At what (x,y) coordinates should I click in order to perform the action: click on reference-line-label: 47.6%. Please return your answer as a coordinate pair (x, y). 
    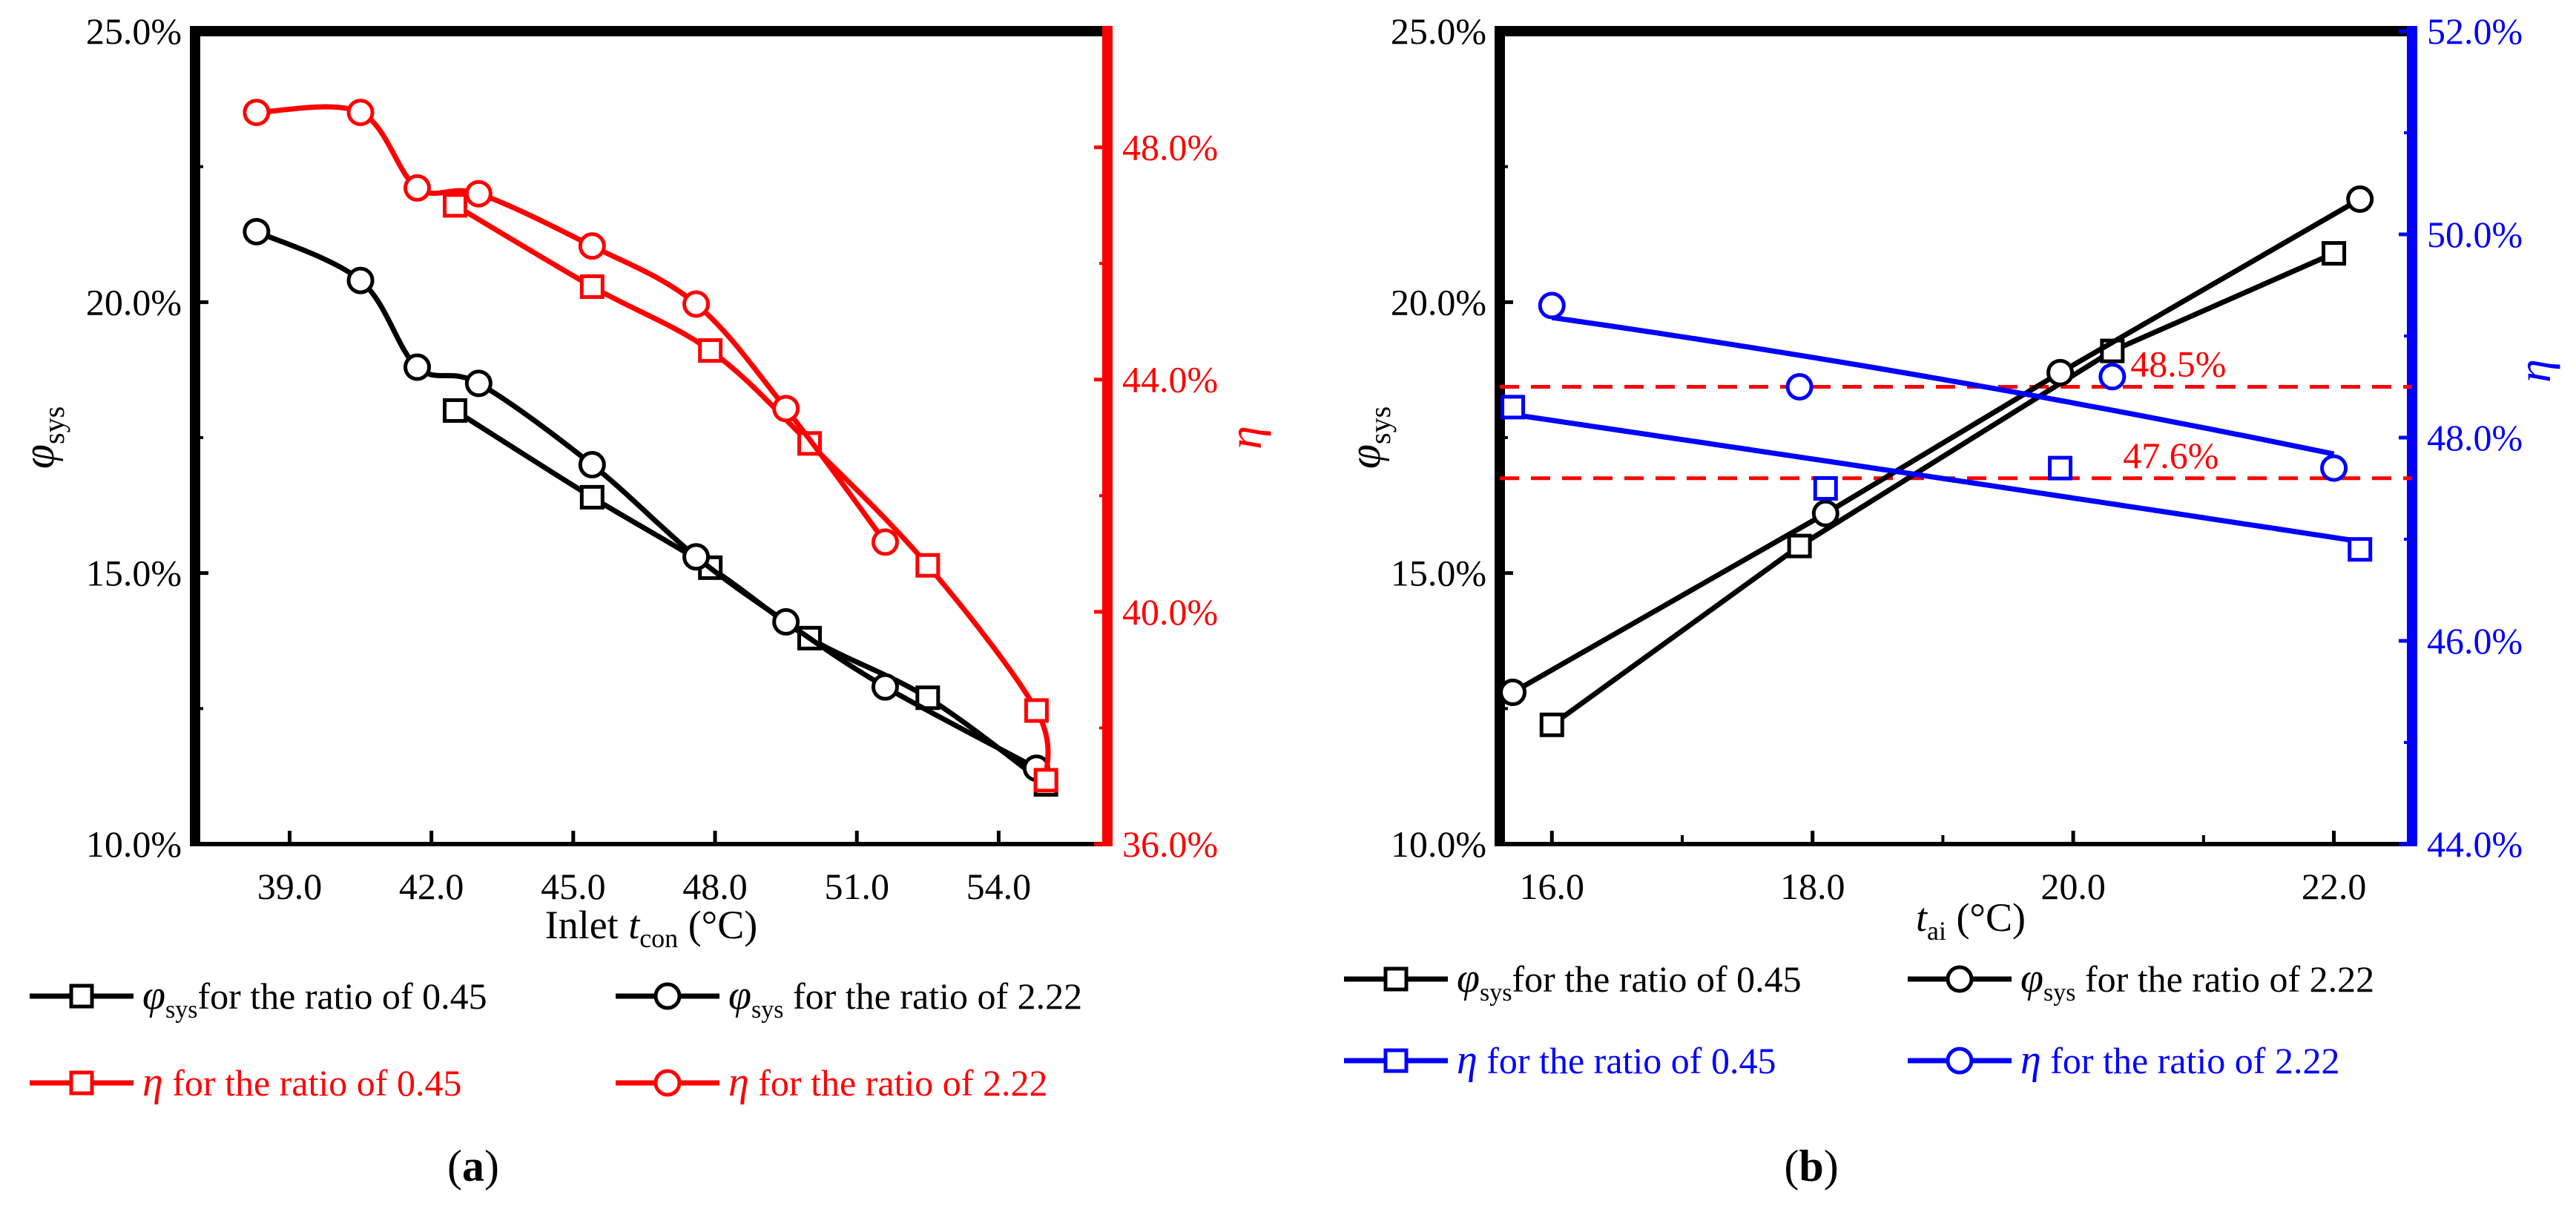
    Looking at the image, I should click on (2170, 456).